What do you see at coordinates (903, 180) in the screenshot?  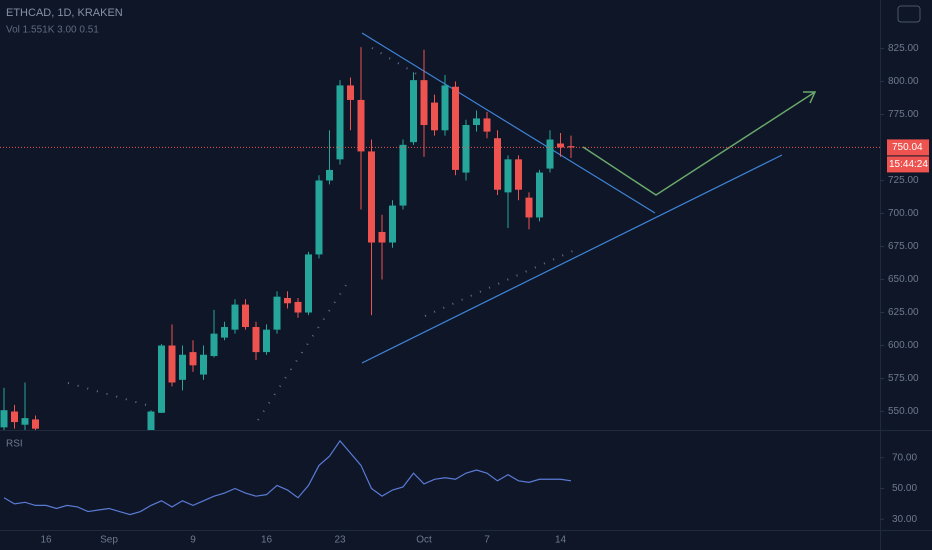 I see `y-tick-label: 725.00` at bounding box center [903, 180].